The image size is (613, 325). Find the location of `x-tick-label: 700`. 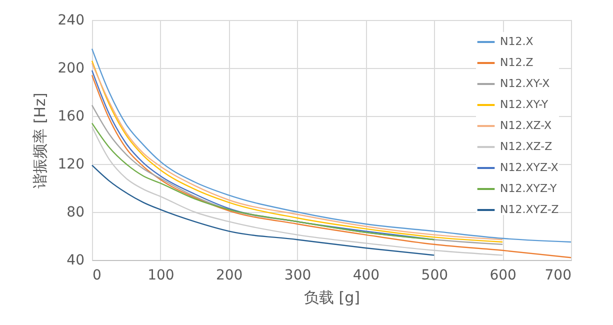

x-tick-label: 700 is located at coordinates (558, 276).